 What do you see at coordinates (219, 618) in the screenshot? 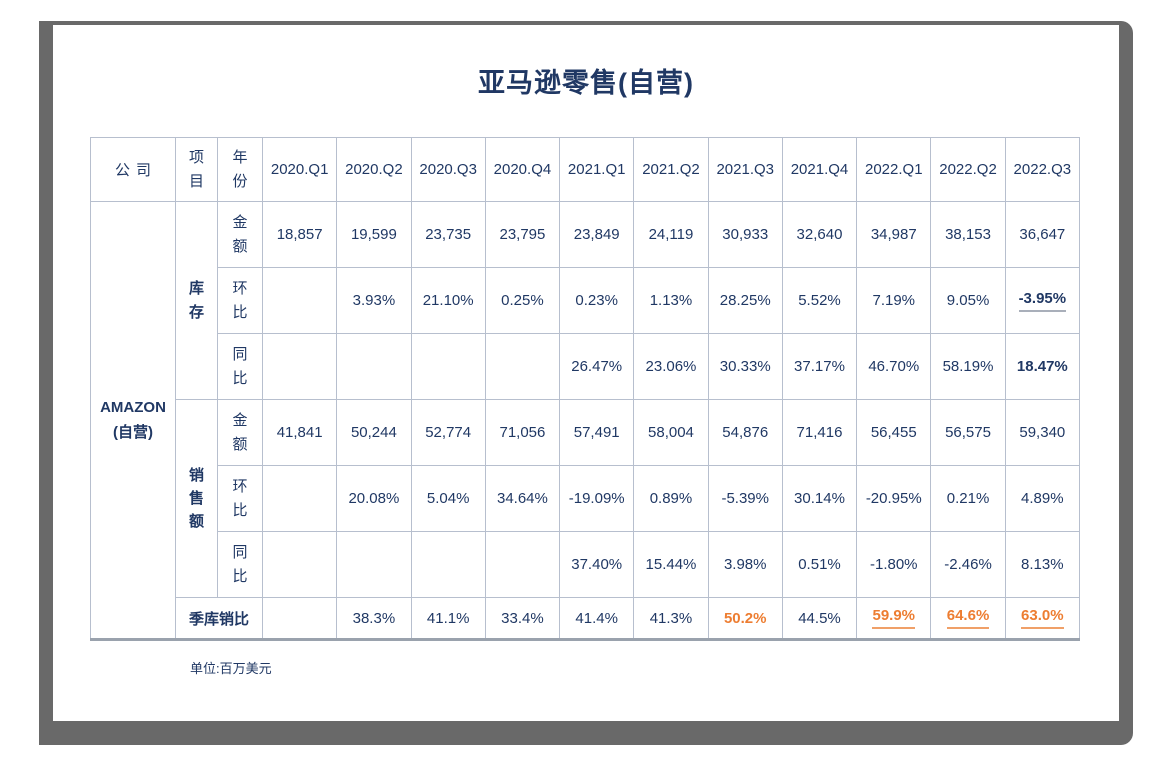
I see `ratio-label-cell: 季库销比` at bounding box center [219, 618].